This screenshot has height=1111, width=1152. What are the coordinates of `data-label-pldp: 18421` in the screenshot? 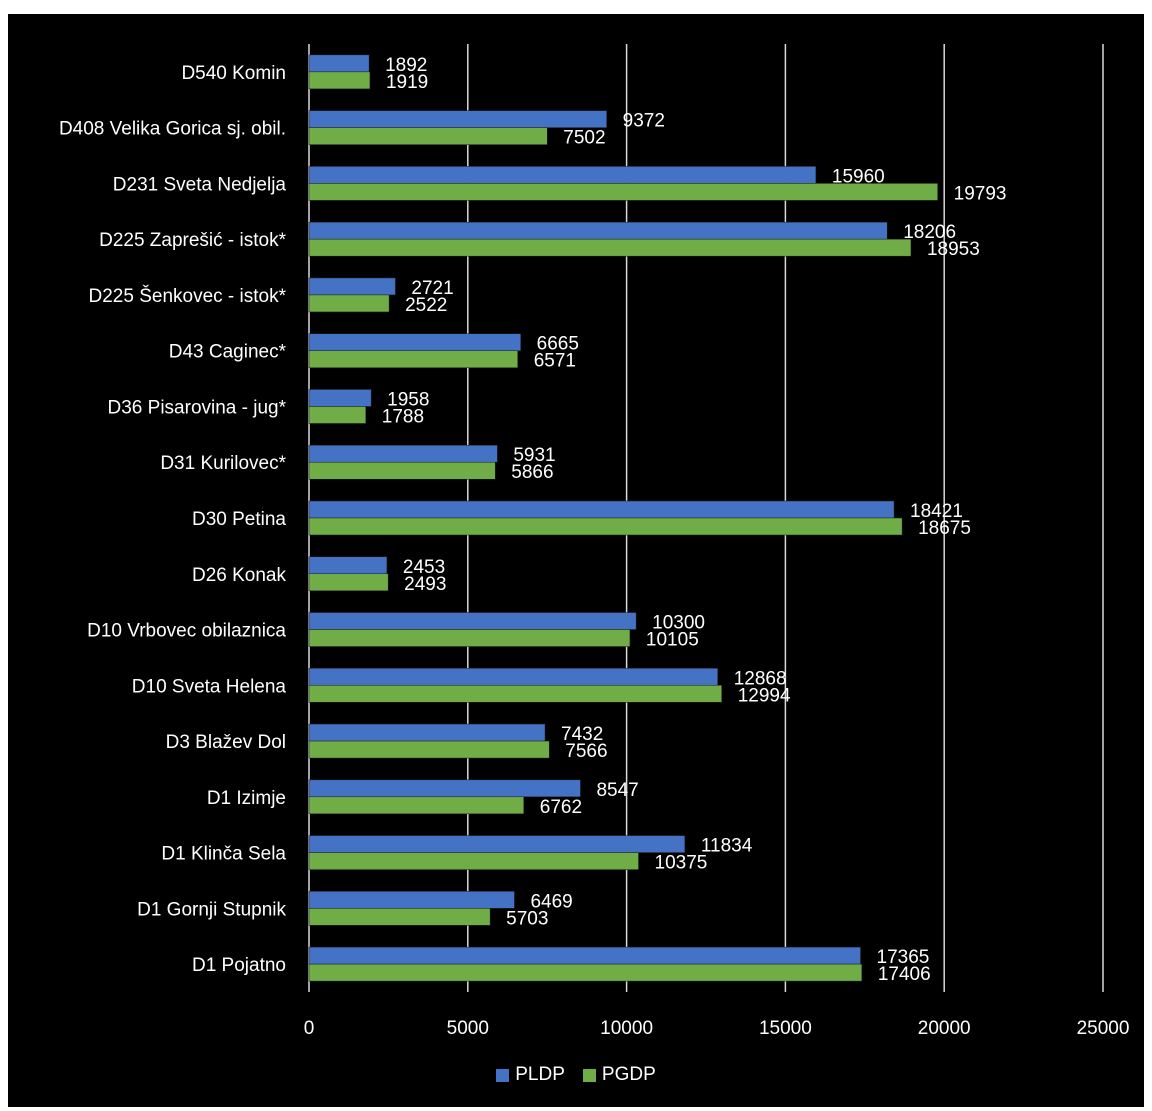 It's located at (936, 511).